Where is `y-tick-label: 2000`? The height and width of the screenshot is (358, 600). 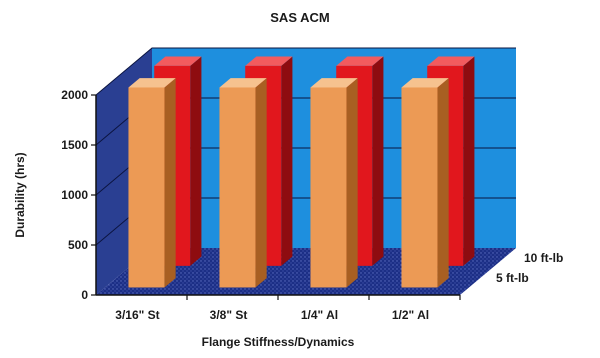
y-tick-label: 2000 is located at coordinates (74, 95).